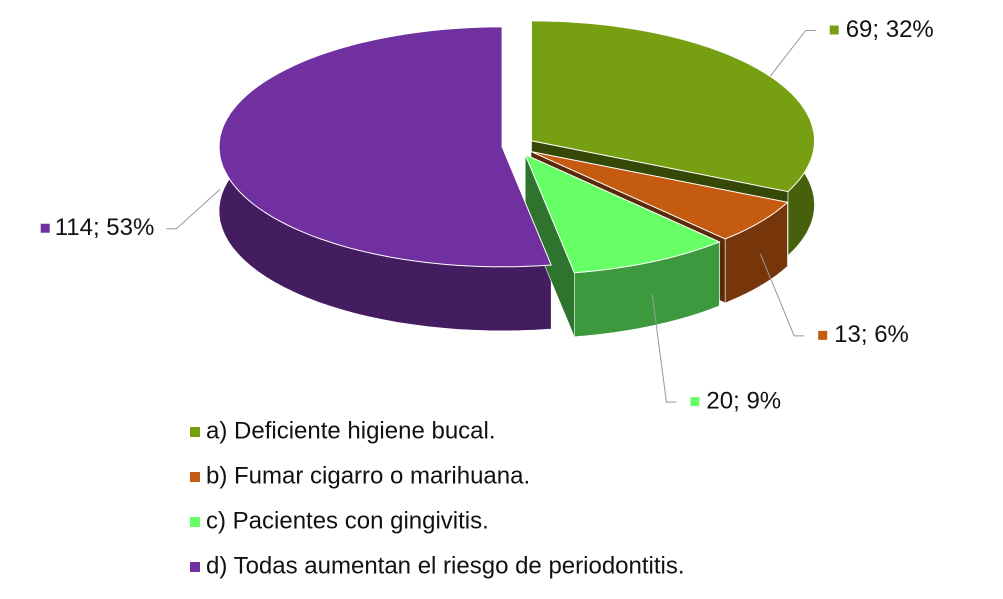 This screenshot has width=1003, height=599. Describe the element at coordinates (368, 475) in the screenshot. I see `legend-label: b) Fumar cigarro o marihuana.` at that location.